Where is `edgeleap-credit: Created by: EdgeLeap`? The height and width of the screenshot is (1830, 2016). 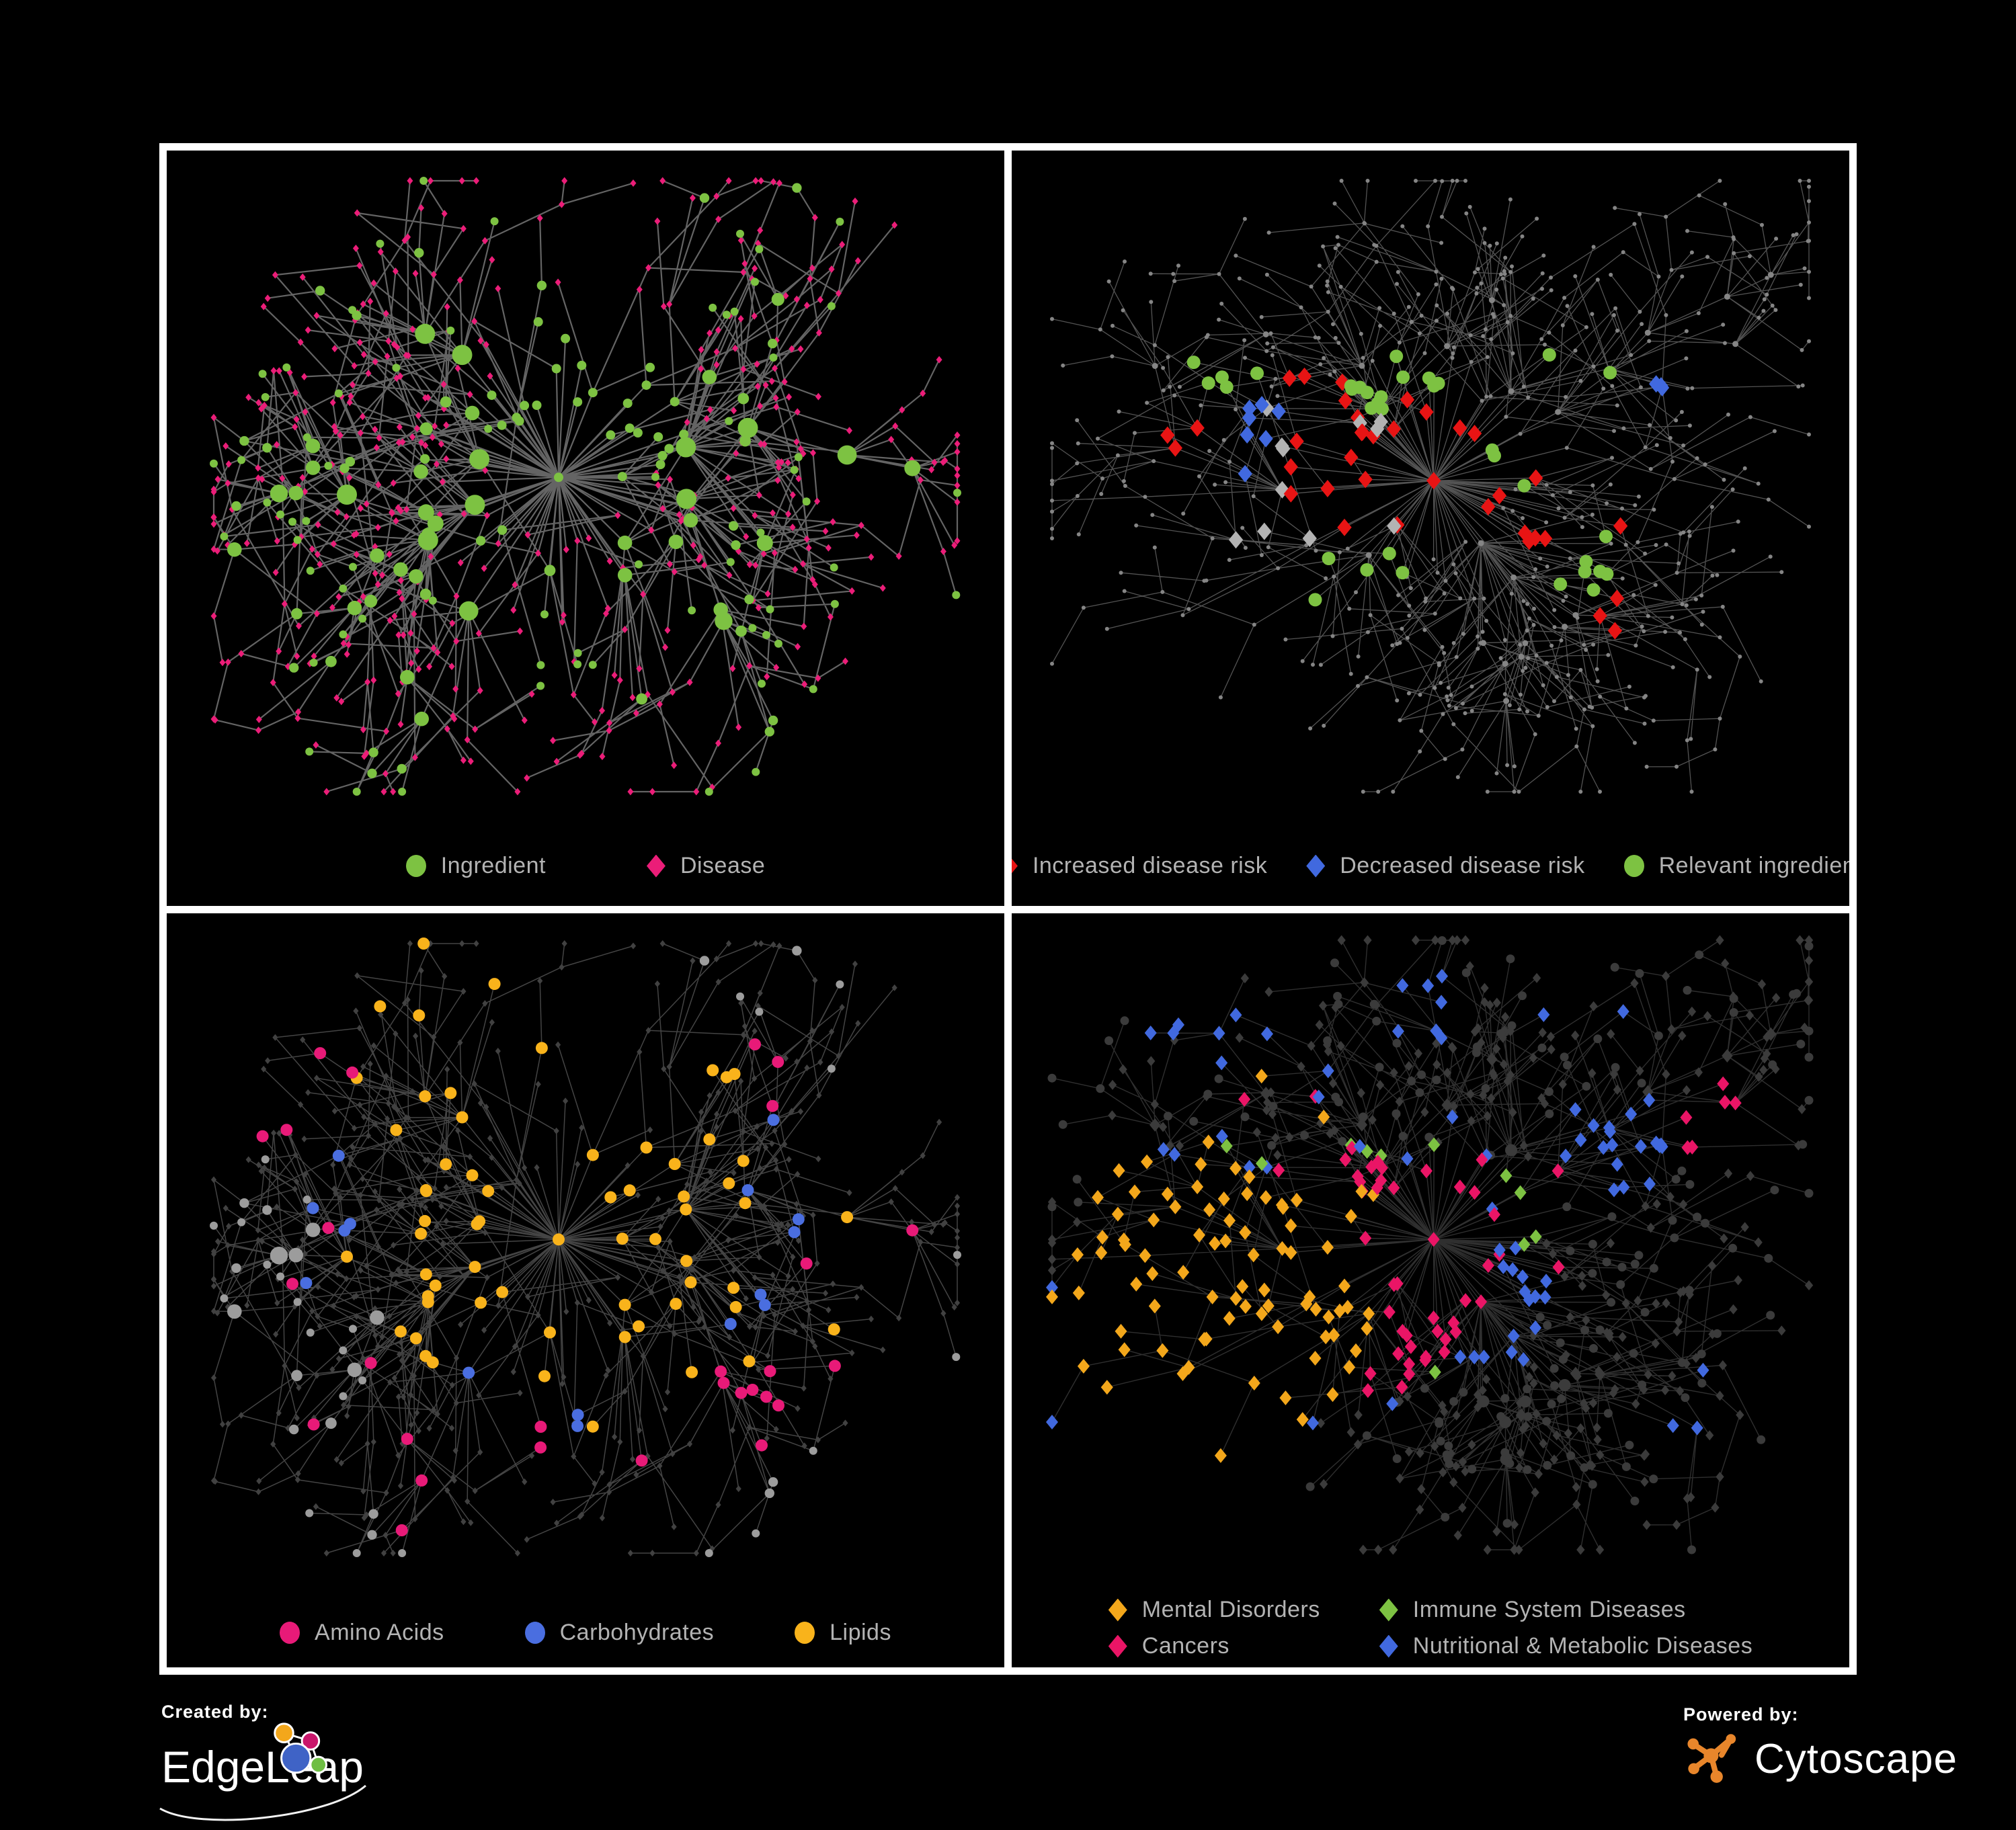
edgeleap-credit: Created by: EdgeLeap is located at coordinates (281, 1761).